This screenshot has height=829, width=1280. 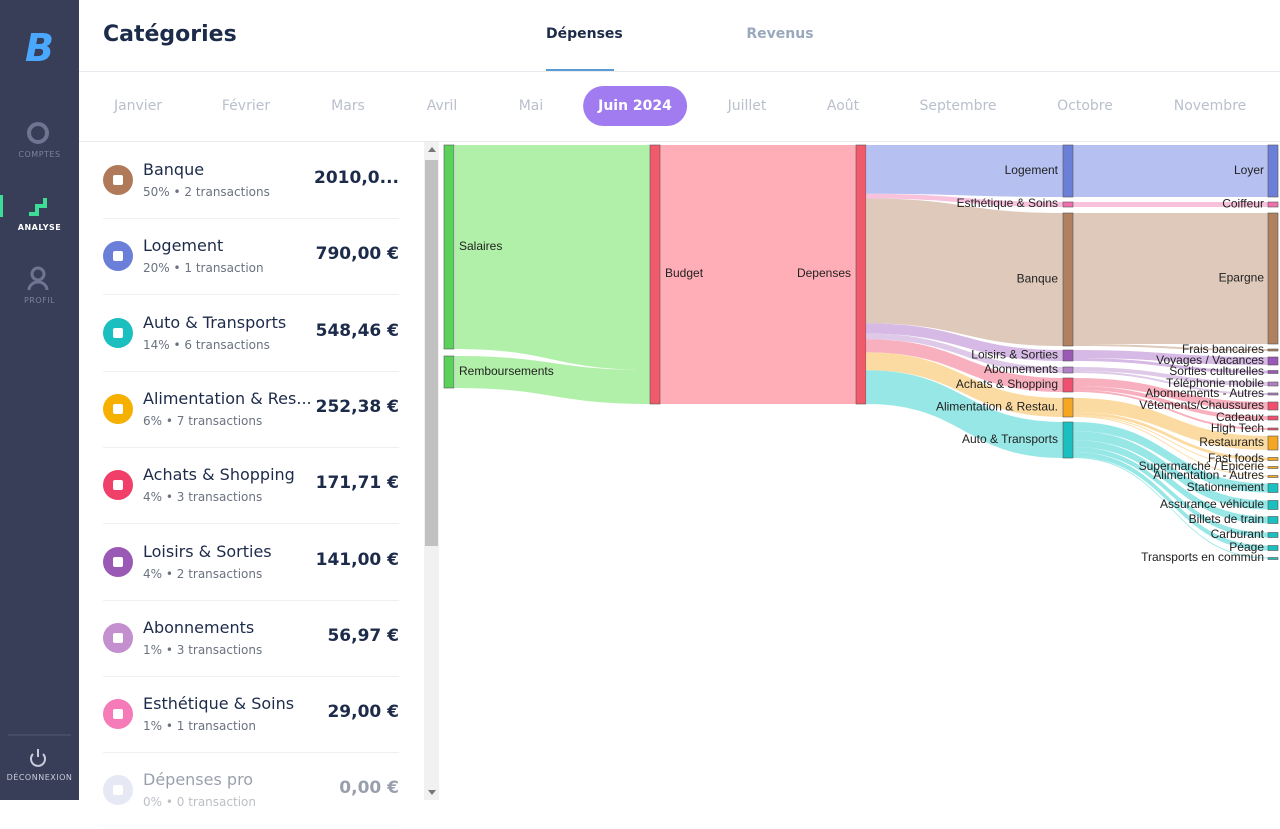 What do you see at coordinates (215, 322) in the screenshot?
I see `category-name: Auto & Transports` at bounding box center [215, 322].